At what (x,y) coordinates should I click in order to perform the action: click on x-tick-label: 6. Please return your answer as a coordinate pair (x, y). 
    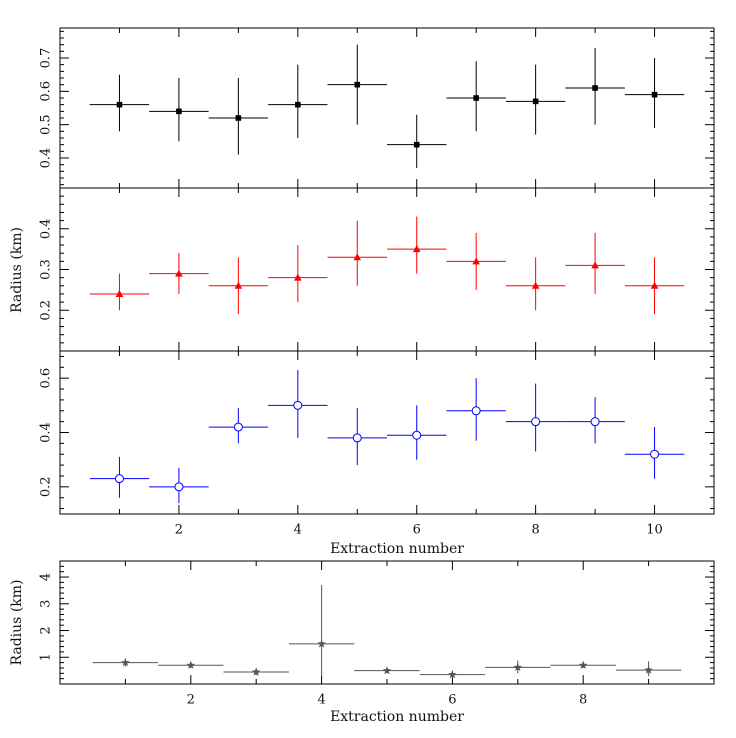
    Looking at the image, I should click on (417, 530).